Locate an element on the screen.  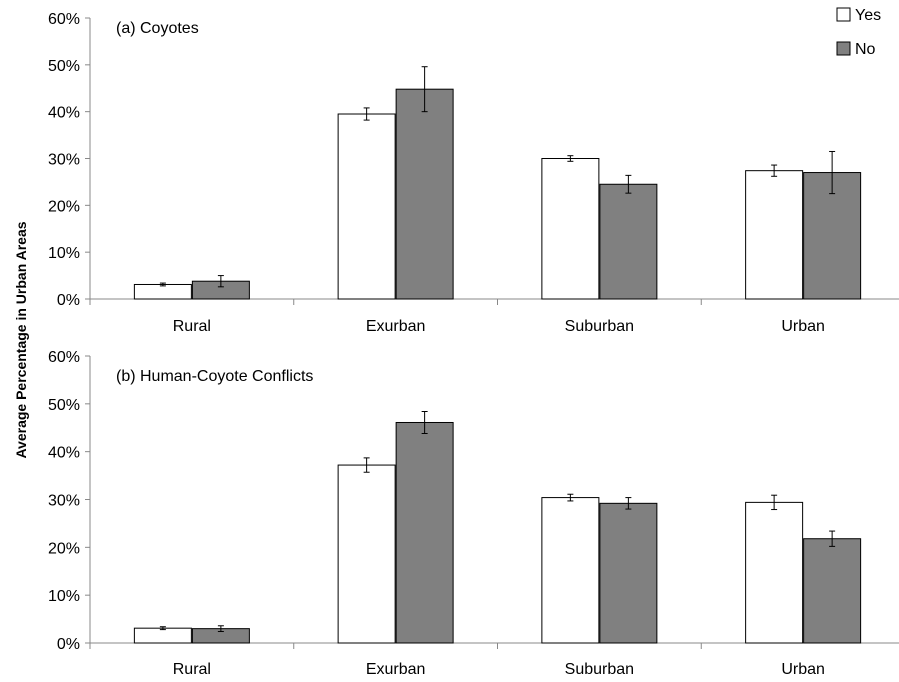
legend: Yes No is located at coordinates (858, 32).